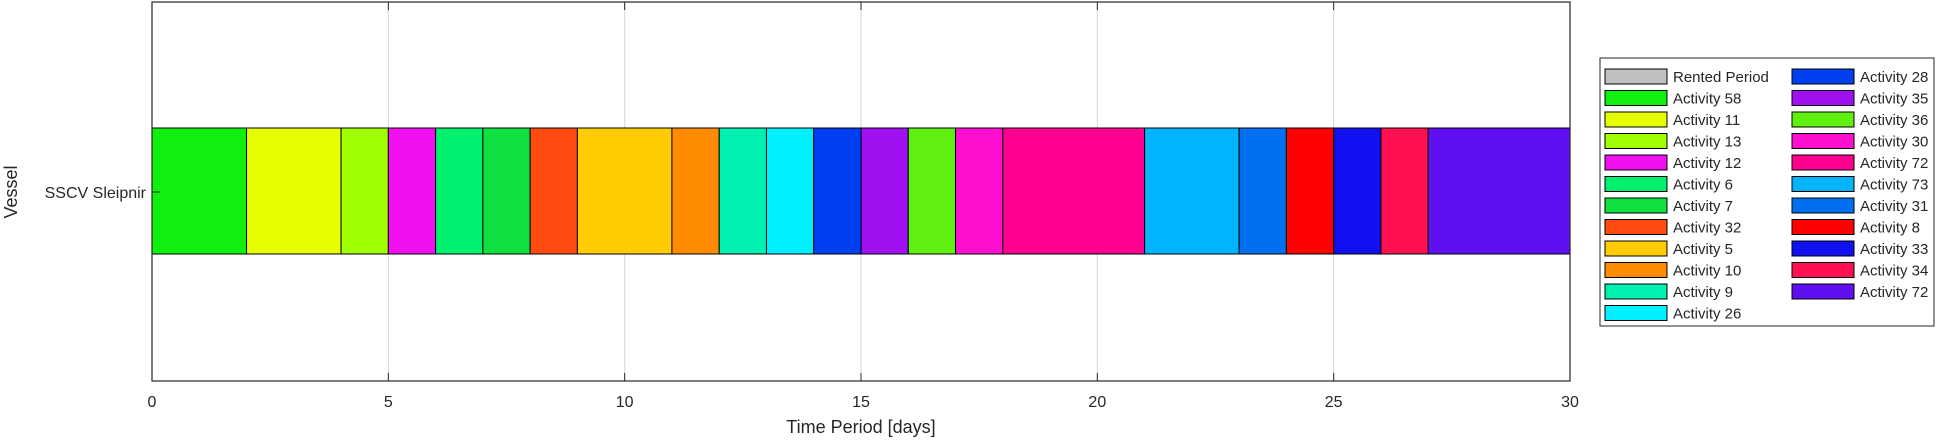 This screenshot has height=440, width=1944. I want to click on legend-label: Activity 9, so click(1703, 292).